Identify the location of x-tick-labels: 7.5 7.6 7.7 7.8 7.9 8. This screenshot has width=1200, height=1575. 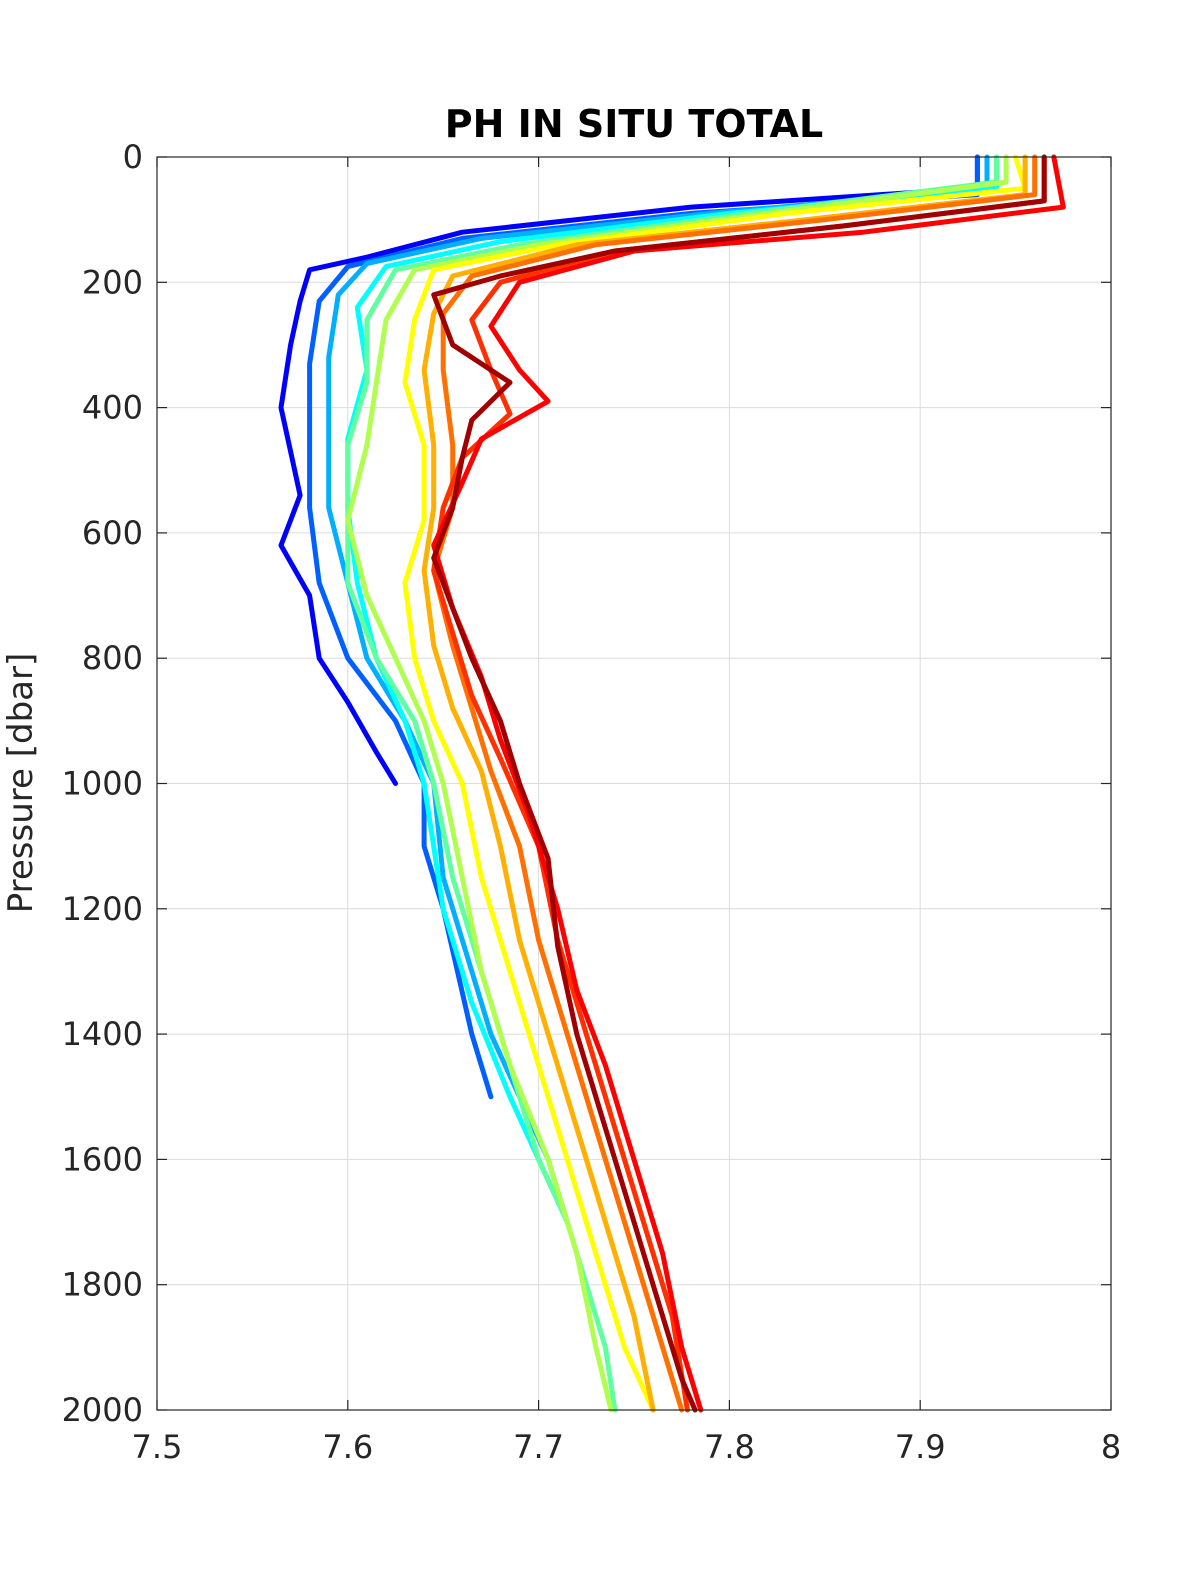
(627, 1447).